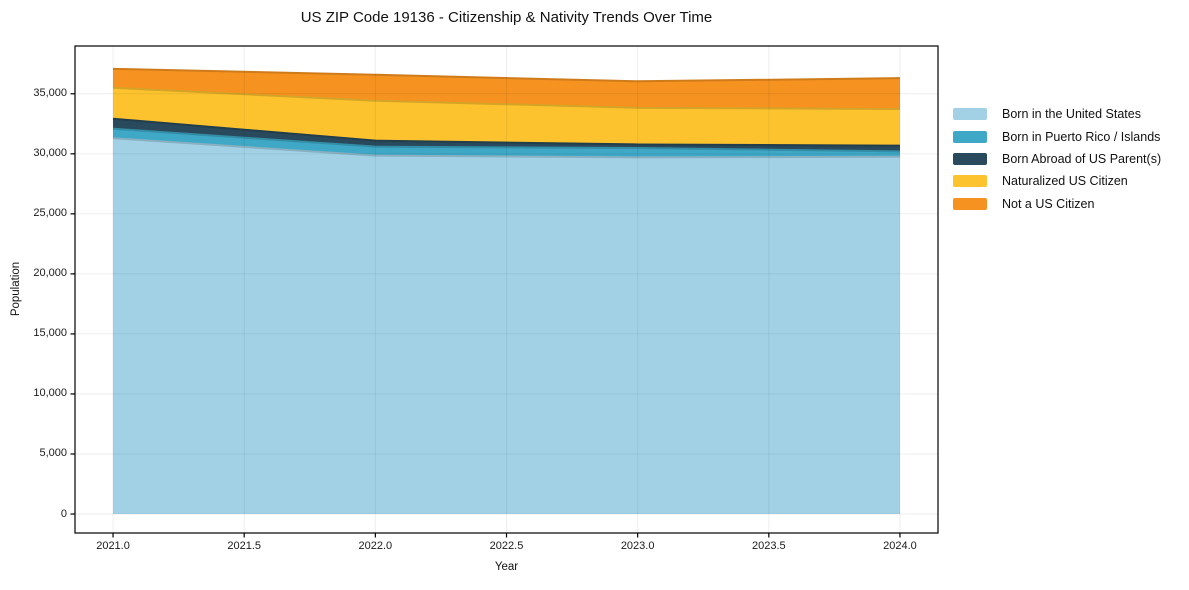 This screenshot has height=590, width=1189. I want to click on y-tick-label: 15,000, so click(50, 333).